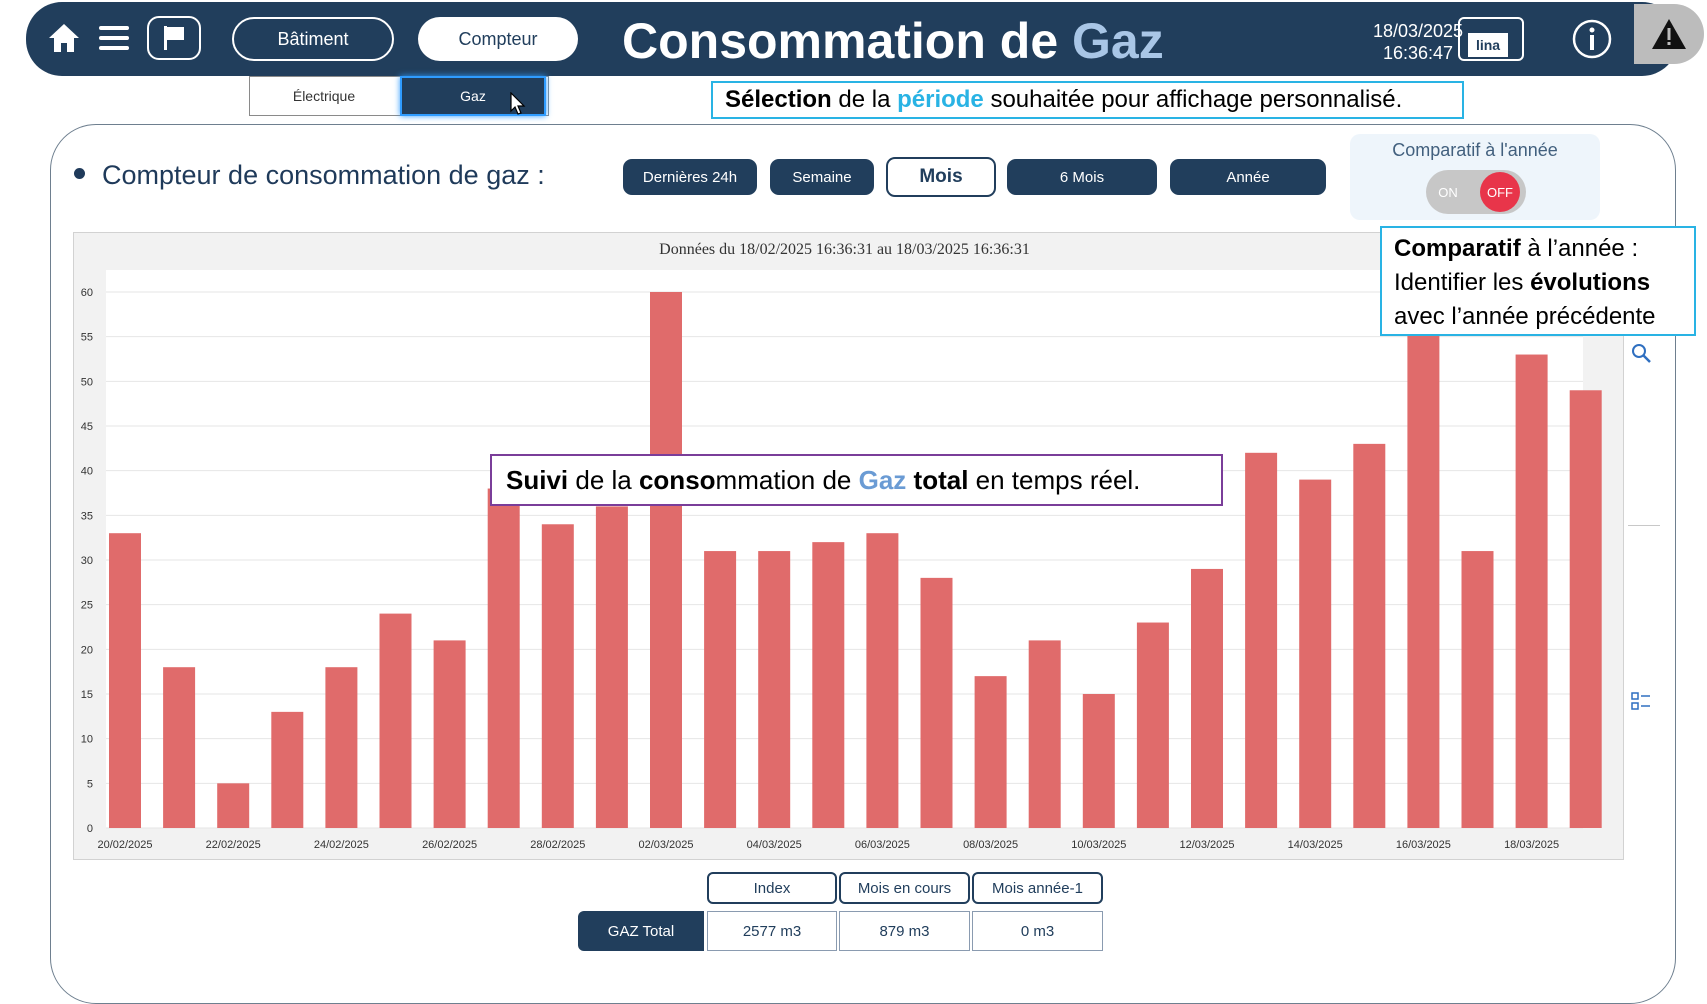  Describe the element at coordinates (1315, 845) in the screenshot. I see `x-tick-label: 14/03/2025` at that location.